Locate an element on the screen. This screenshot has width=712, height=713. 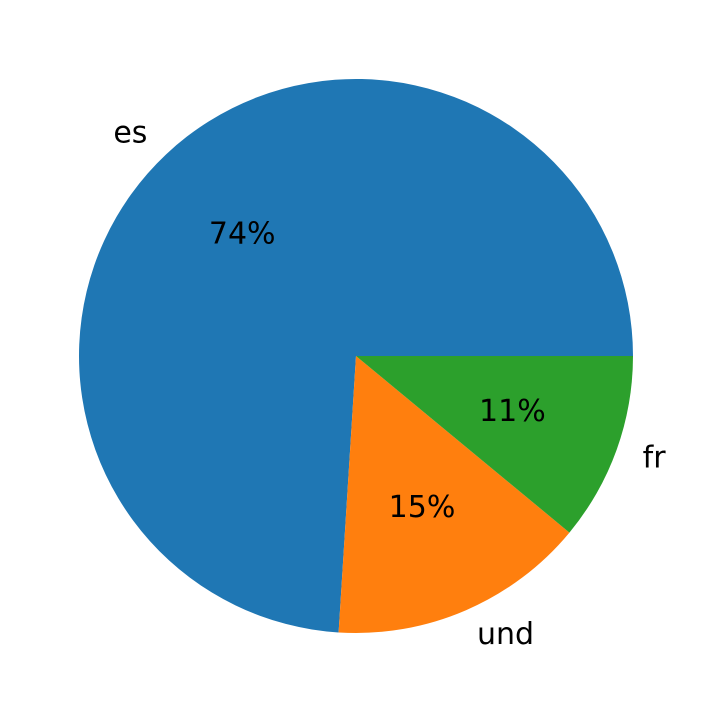
value-label: 74% is located at coordinates (242, 233).